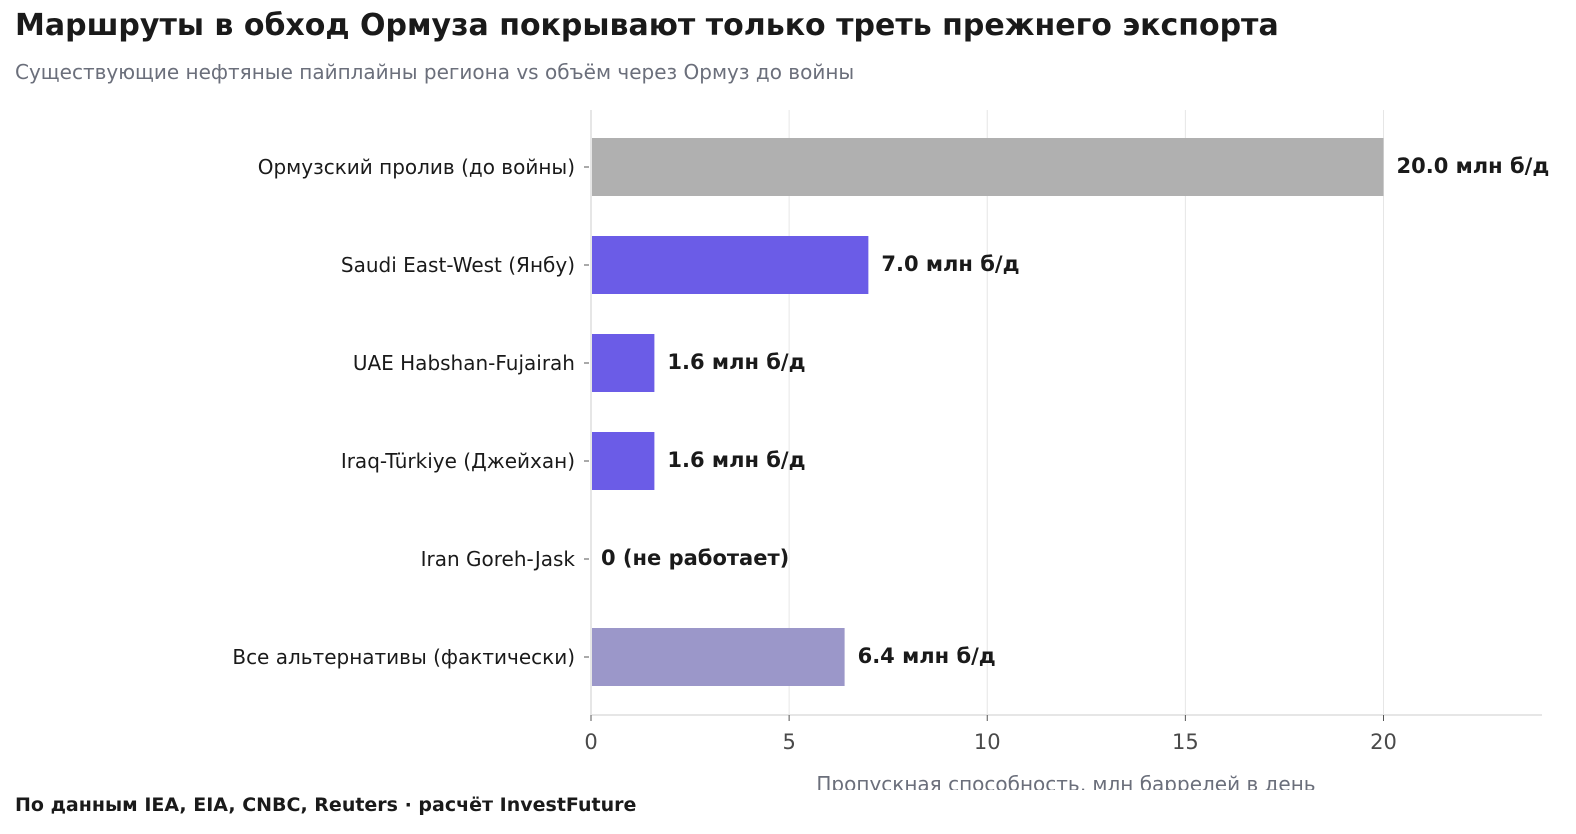  Describe the element at coordinates (416, 167) in the screenshot. I see `category-label: Ормузский пролив (до войны)` at that location.